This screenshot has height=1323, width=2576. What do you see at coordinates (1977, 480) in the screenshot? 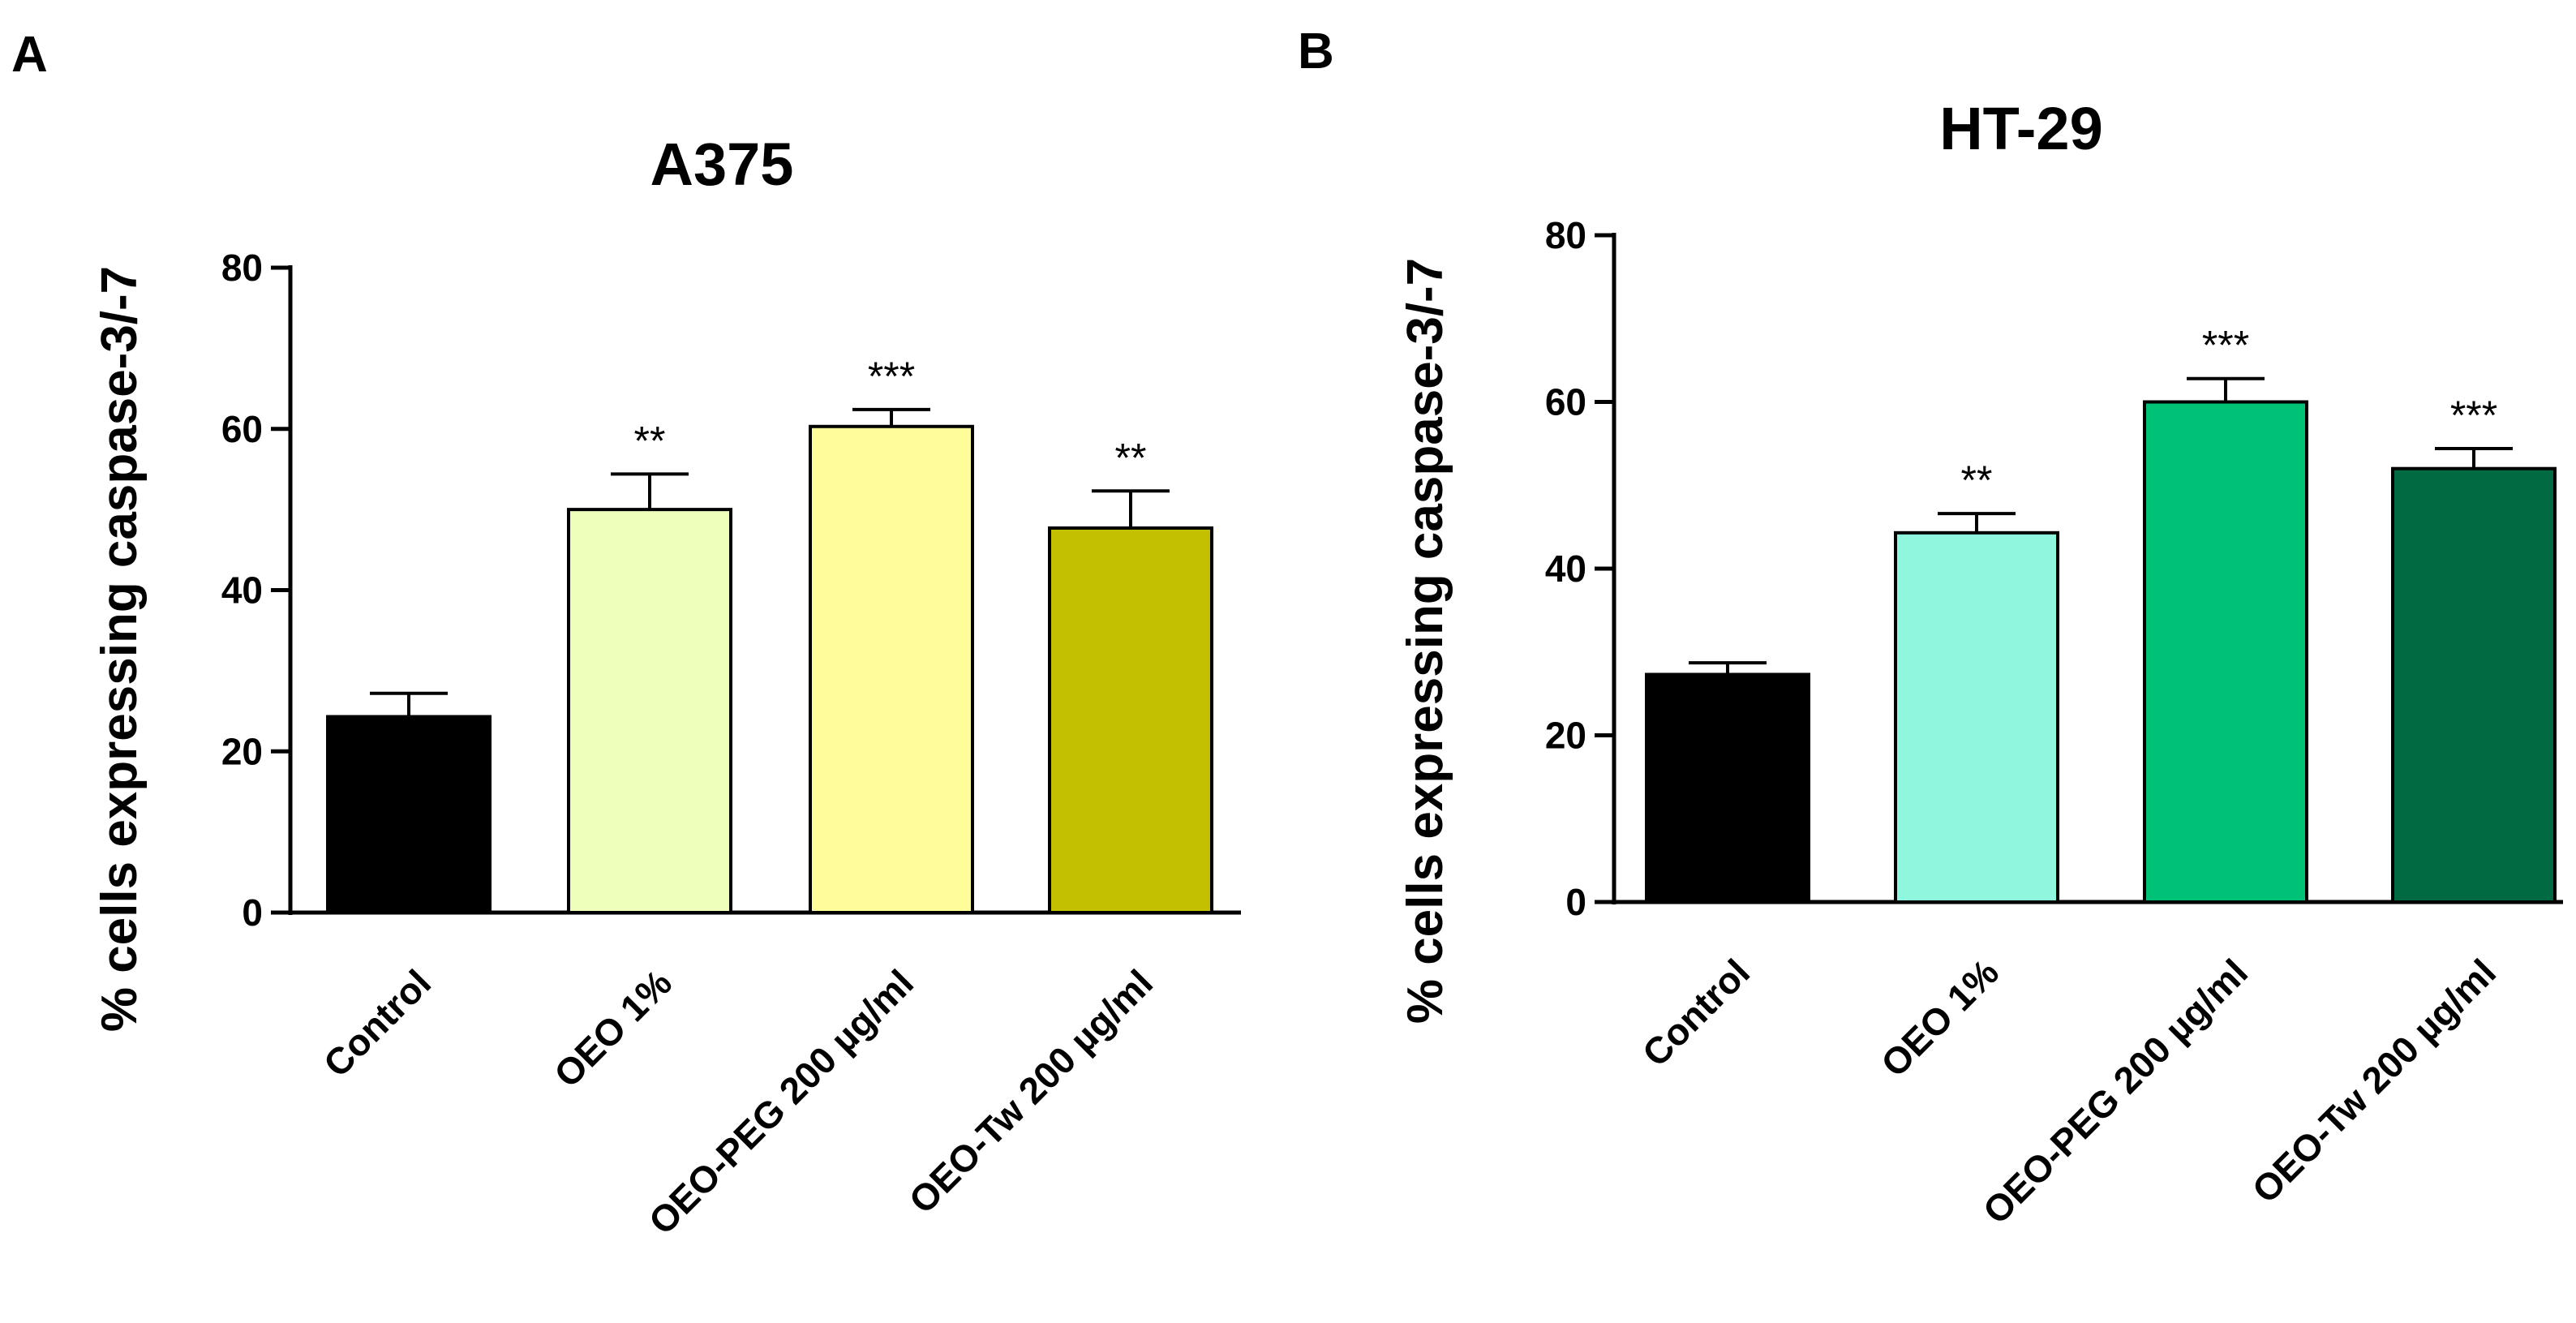
I see `significance-label-b-1: **` at bounding box center [1977, 480].